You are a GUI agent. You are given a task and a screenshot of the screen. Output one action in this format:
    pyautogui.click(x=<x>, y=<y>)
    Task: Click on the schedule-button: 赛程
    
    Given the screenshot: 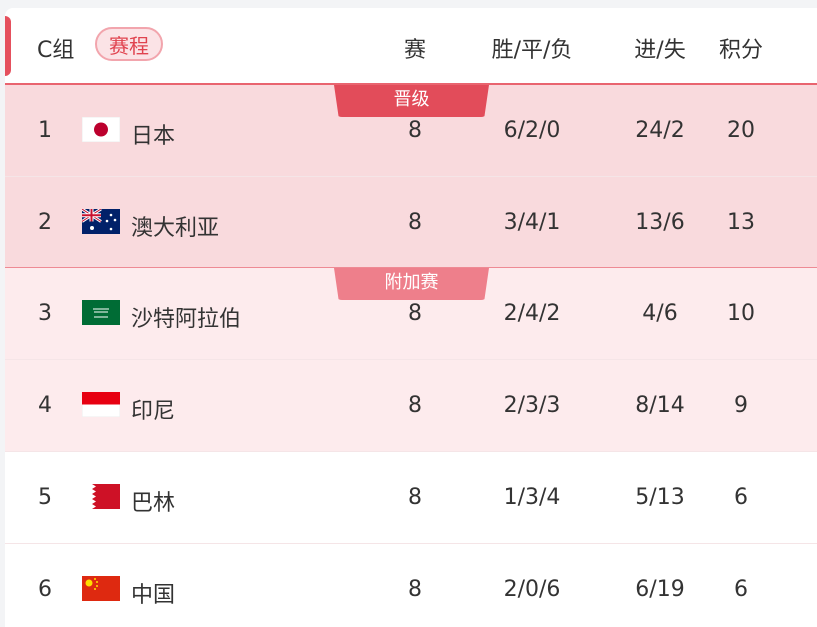 What is the action you would take?
    pyautogui.click(x=129, y=44)
    